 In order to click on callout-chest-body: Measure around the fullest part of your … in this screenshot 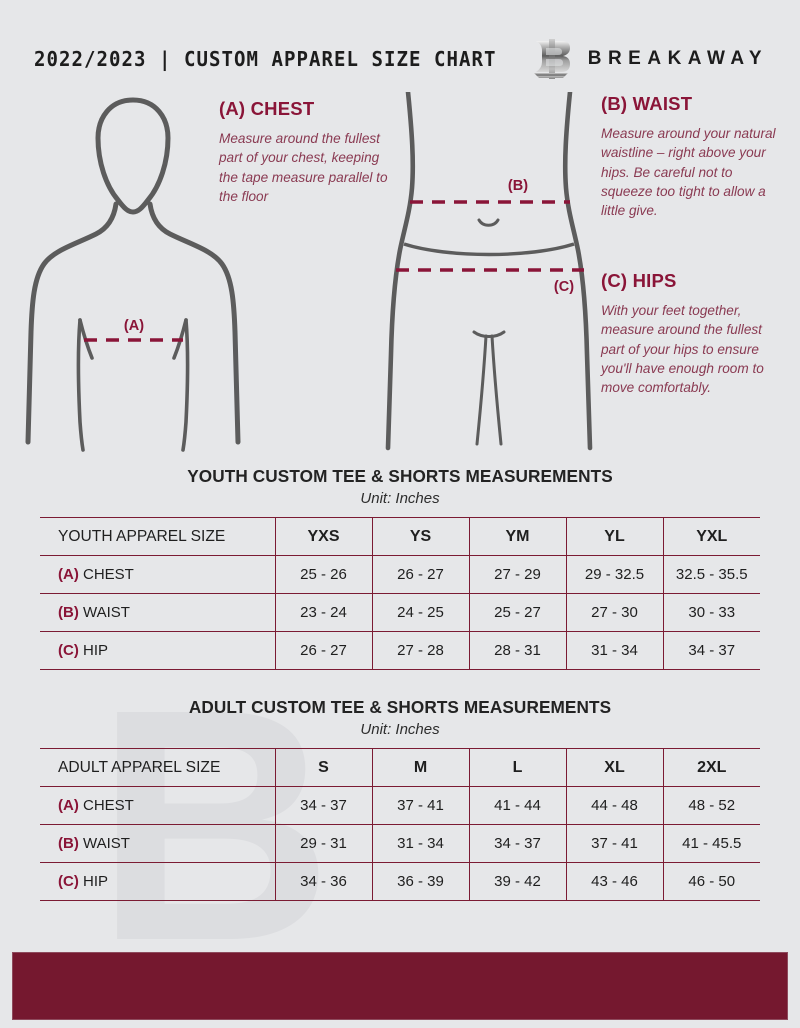, I will do `click(303, 167)`.